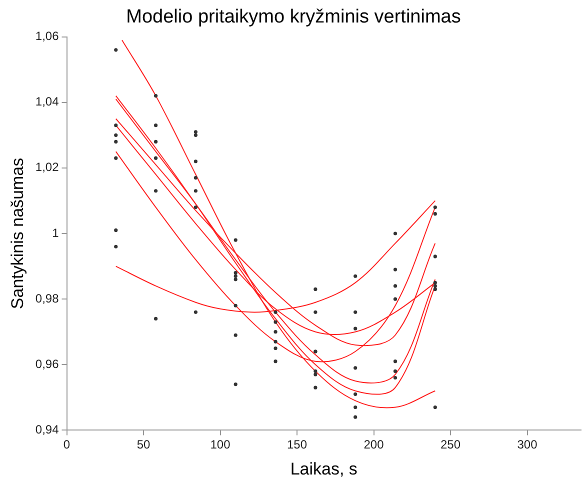  What do you see at coordinates (47, 101) in the screenshot?
I see `y-tick-label: 1,04` at bounding box center [47, 101].